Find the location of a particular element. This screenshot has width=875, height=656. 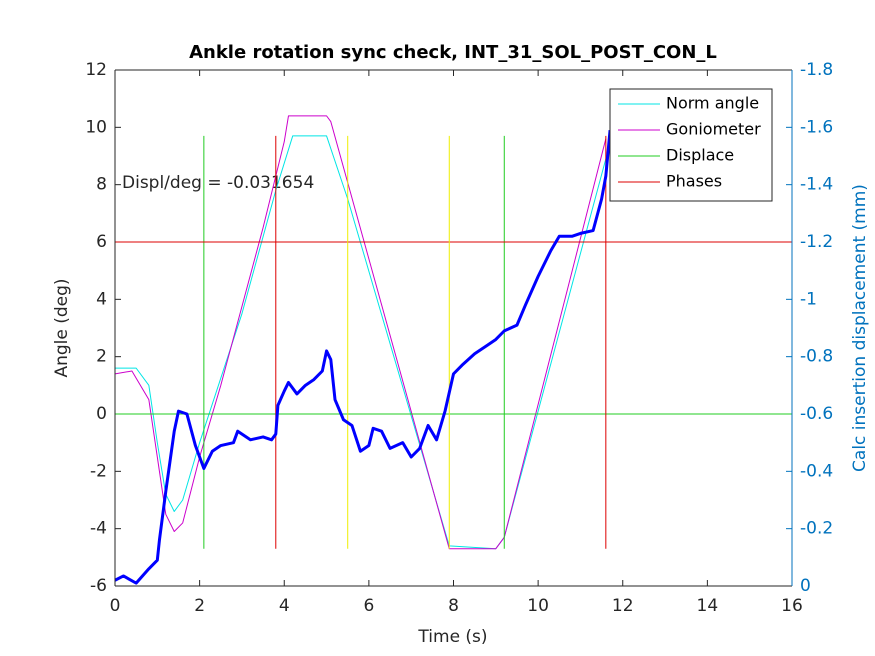

y-tick-label: 8 is located at coordinates (101, 185).